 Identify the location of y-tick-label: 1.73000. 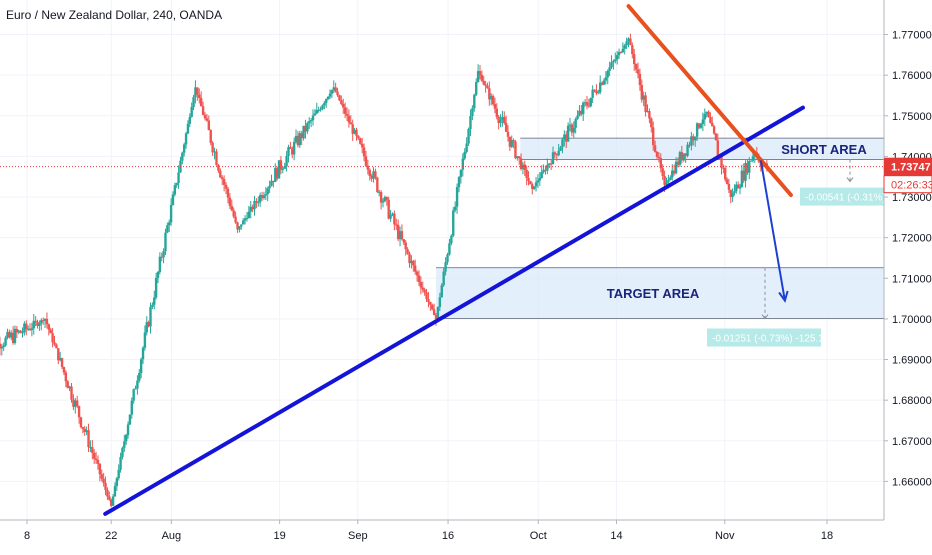
(912, 198).